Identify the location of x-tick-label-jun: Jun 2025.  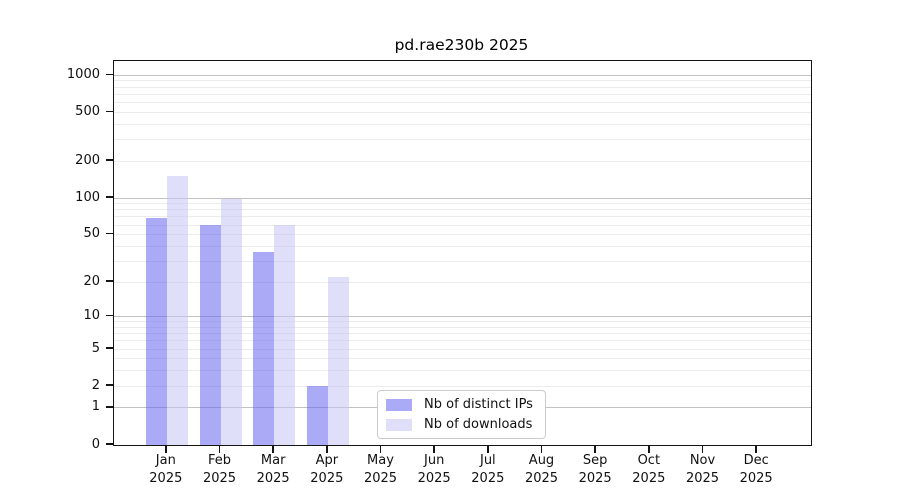
(434, 469).